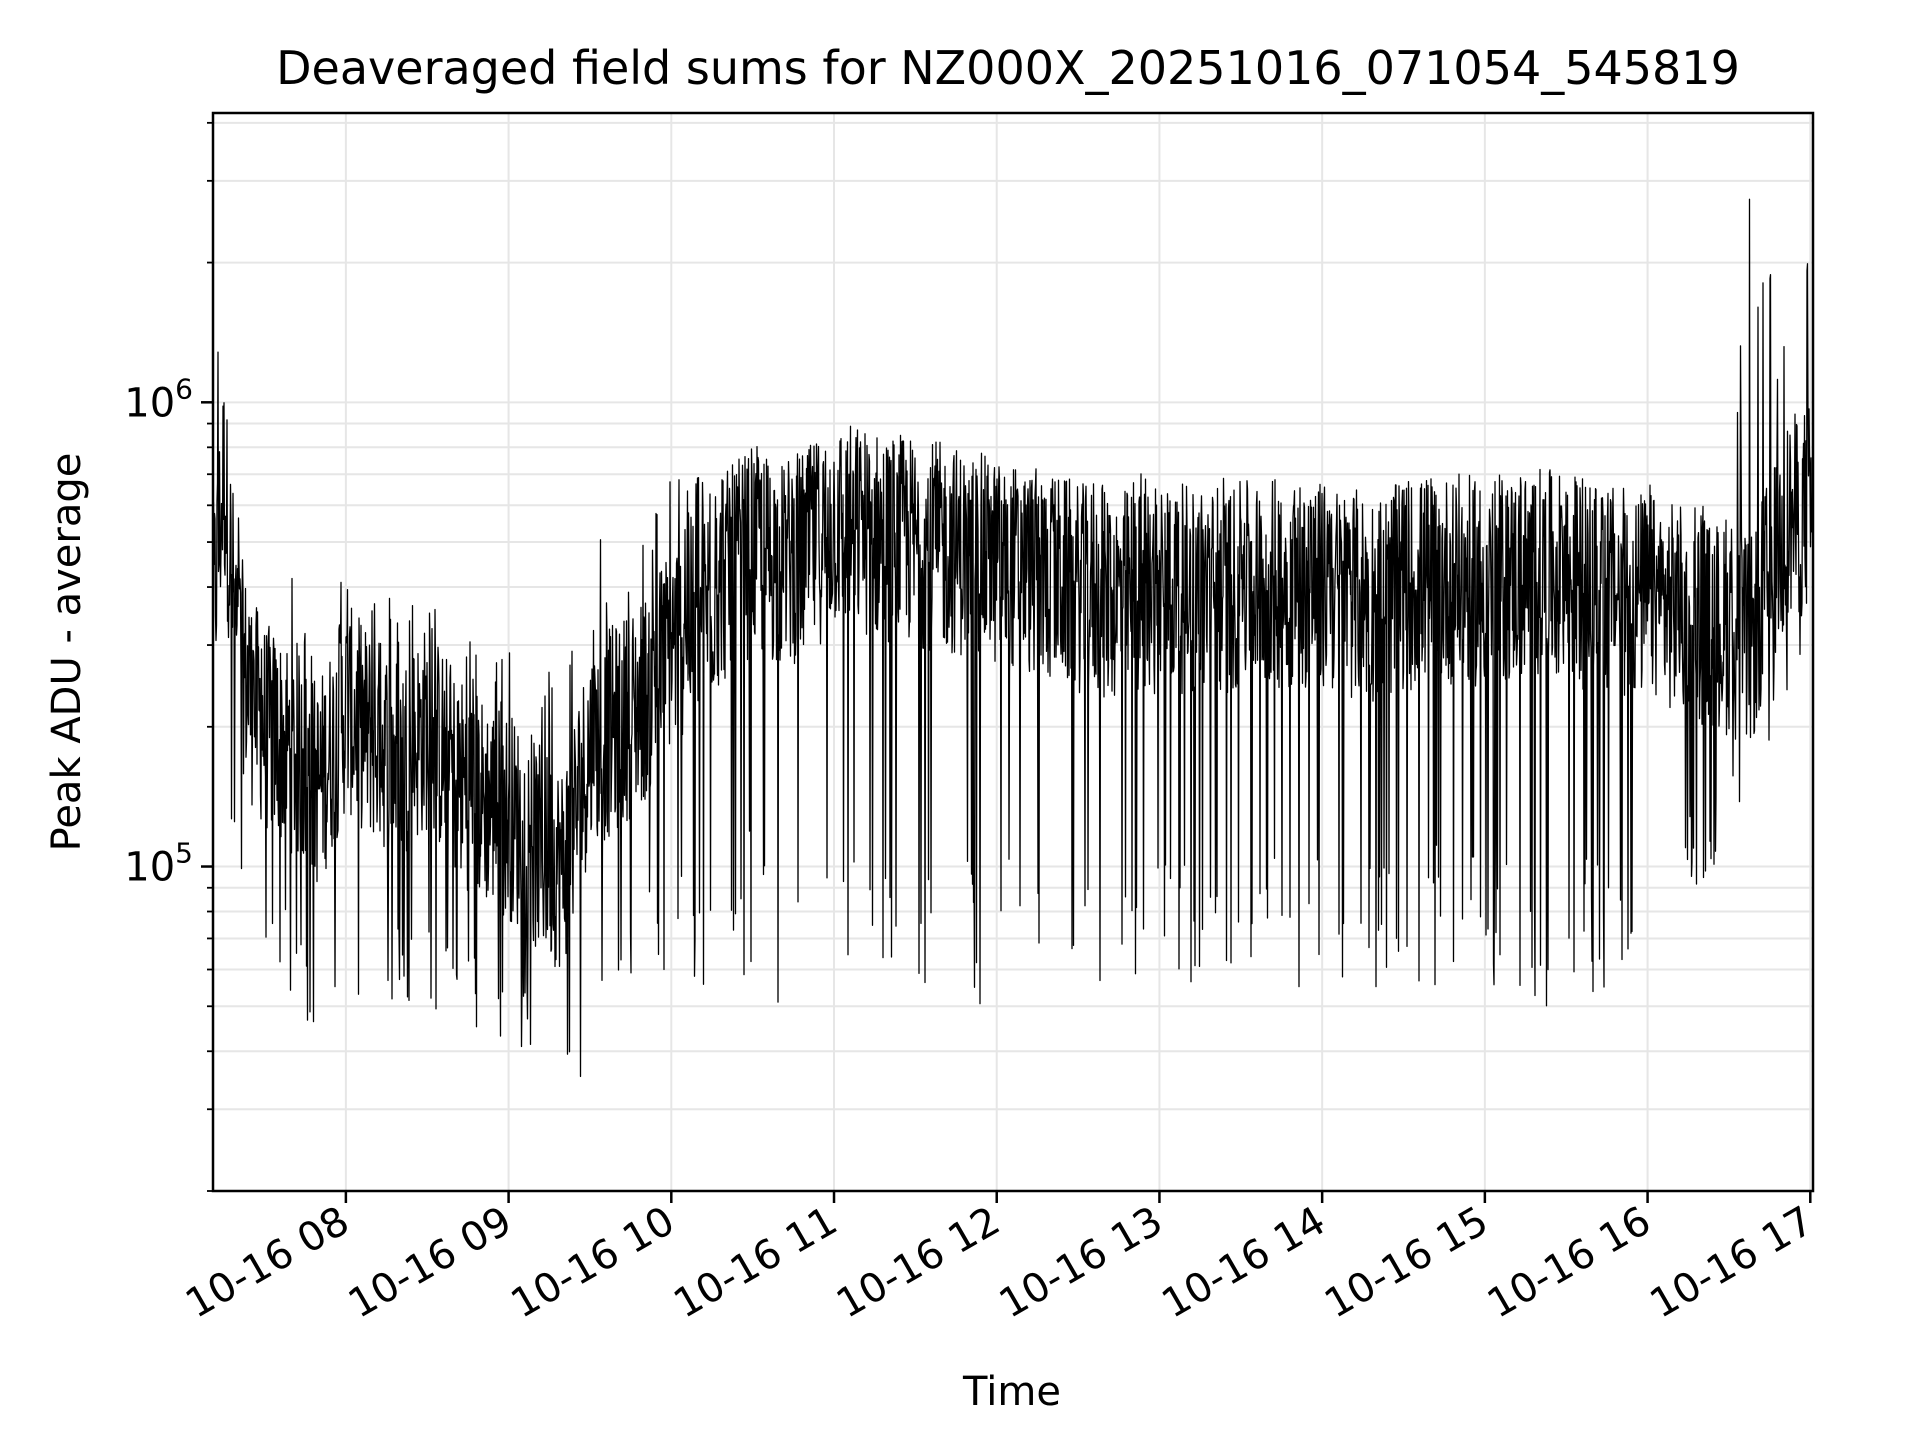 The height and width of the screenshot is (1440, 1920). I want to click on y-axis-label: Peak ADU - average, so click(67, 652).